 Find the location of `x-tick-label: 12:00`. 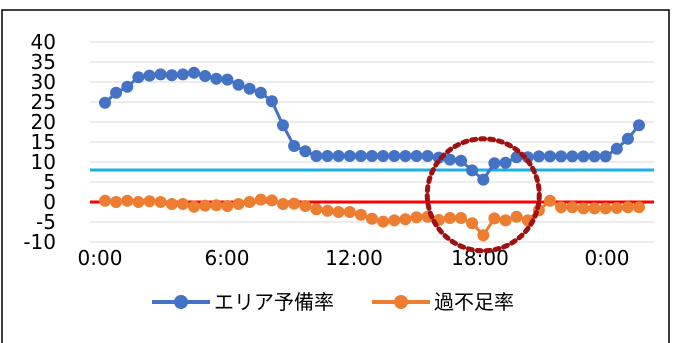

x-tick-label: 12:00 is located at coordinates (354, 258).